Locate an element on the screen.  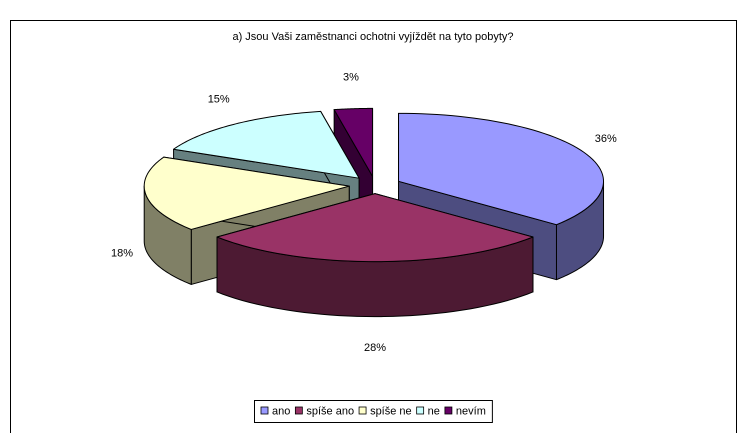
slice is located at coordinates (375, 255).